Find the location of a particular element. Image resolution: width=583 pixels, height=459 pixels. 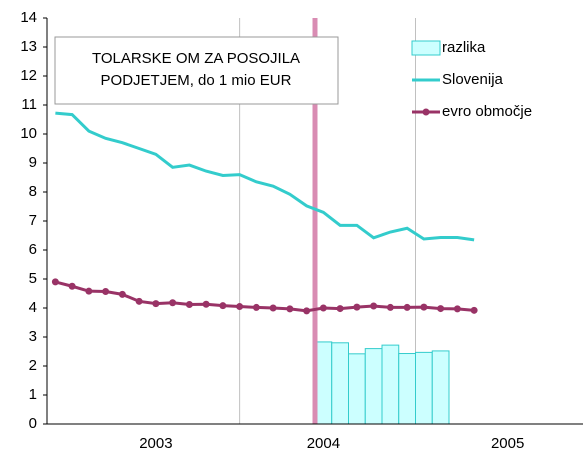

x-tick-label: 2004 is located at coordinates (323, 443).